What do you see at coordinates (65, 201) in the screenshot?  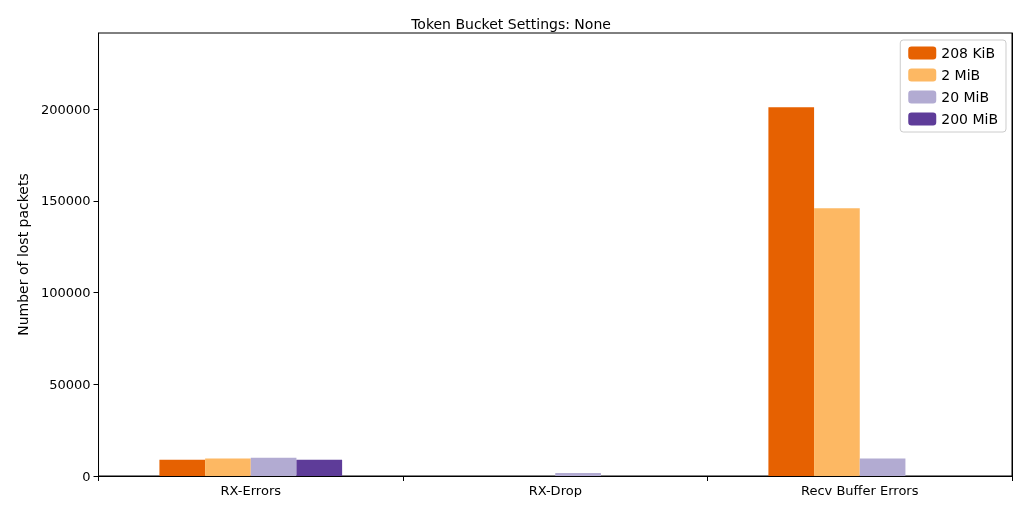 I see `y-tick-label: 150000` at bounding box center [65, 201].